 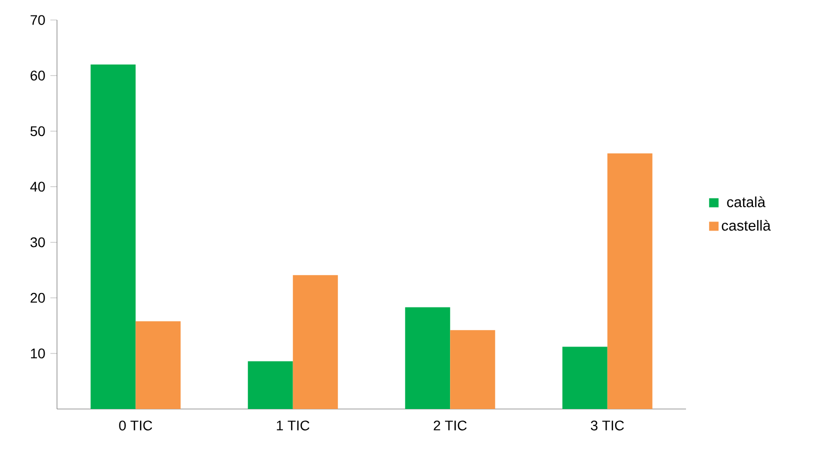 What do you see at coordinates (135, 425) in the screenshot?
I see `x-tick-label: 0 TIC` at bounding box center [135, 425].